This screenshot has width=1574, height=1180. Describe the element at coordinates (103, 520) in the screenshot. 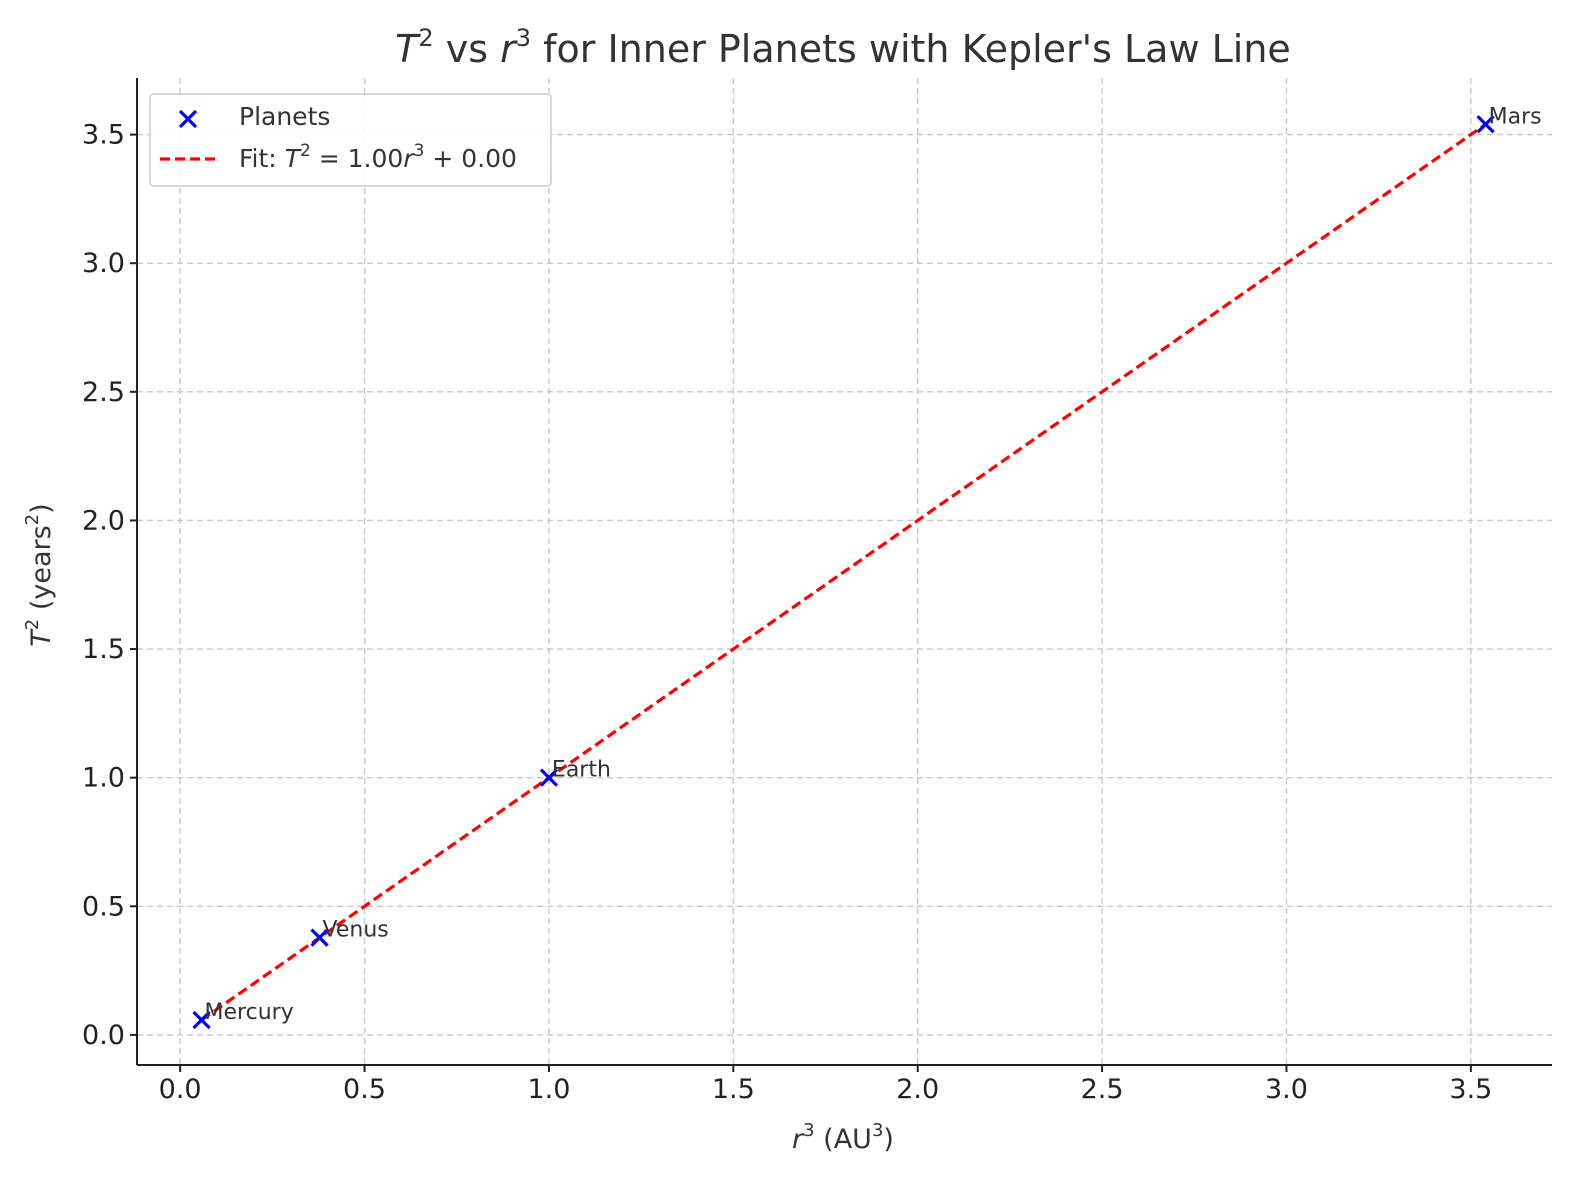

I see `y-tick-label: 2.0` at that location.